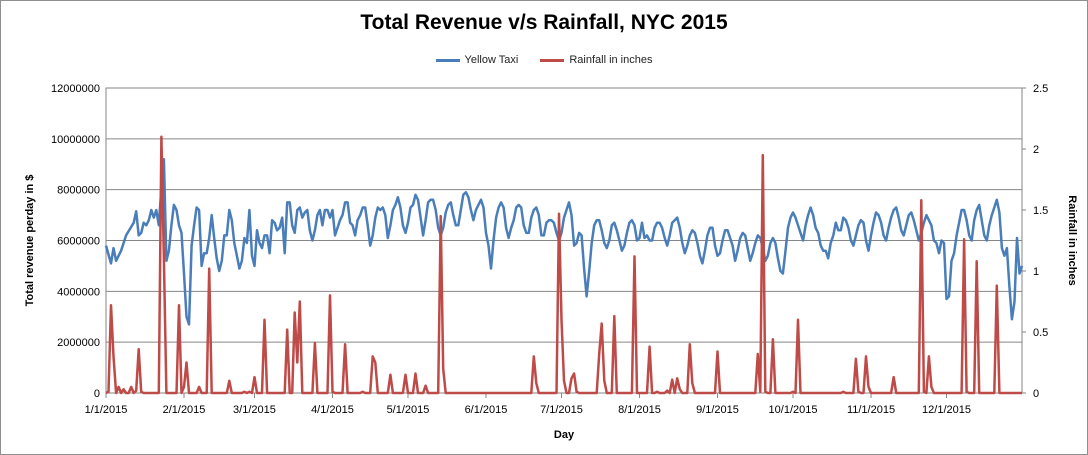 Image resolution: width=1088 pixels, height=455 pixels. I want to click on y-axis-title: Total revenue perday in $, so click(30, 241).